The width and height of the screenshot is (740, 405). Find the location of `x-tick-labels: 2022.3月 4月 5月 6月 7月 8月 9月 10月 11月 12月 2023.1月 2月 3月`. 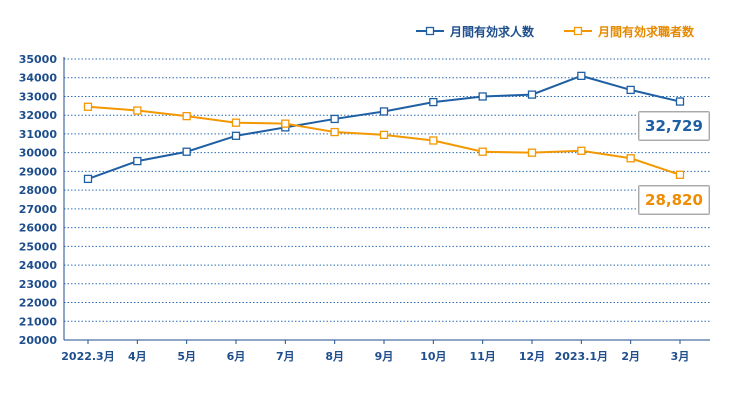

x-tick-labels: 2022.3月 4月 5月 6月 7月 8月 9月 10月 11月 12月 2023.1月 2月 3月 is located at coordinates (375, 356).